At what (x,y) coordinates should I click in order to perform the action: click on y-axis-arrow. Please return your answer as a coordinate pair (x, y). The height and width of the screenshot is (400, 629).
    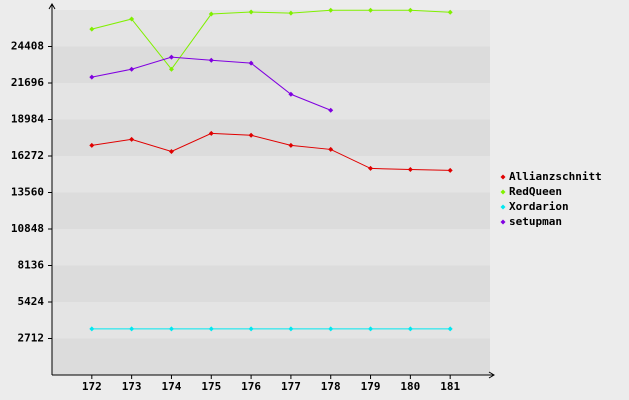
    Looking at the image, I should click on (52, 6).